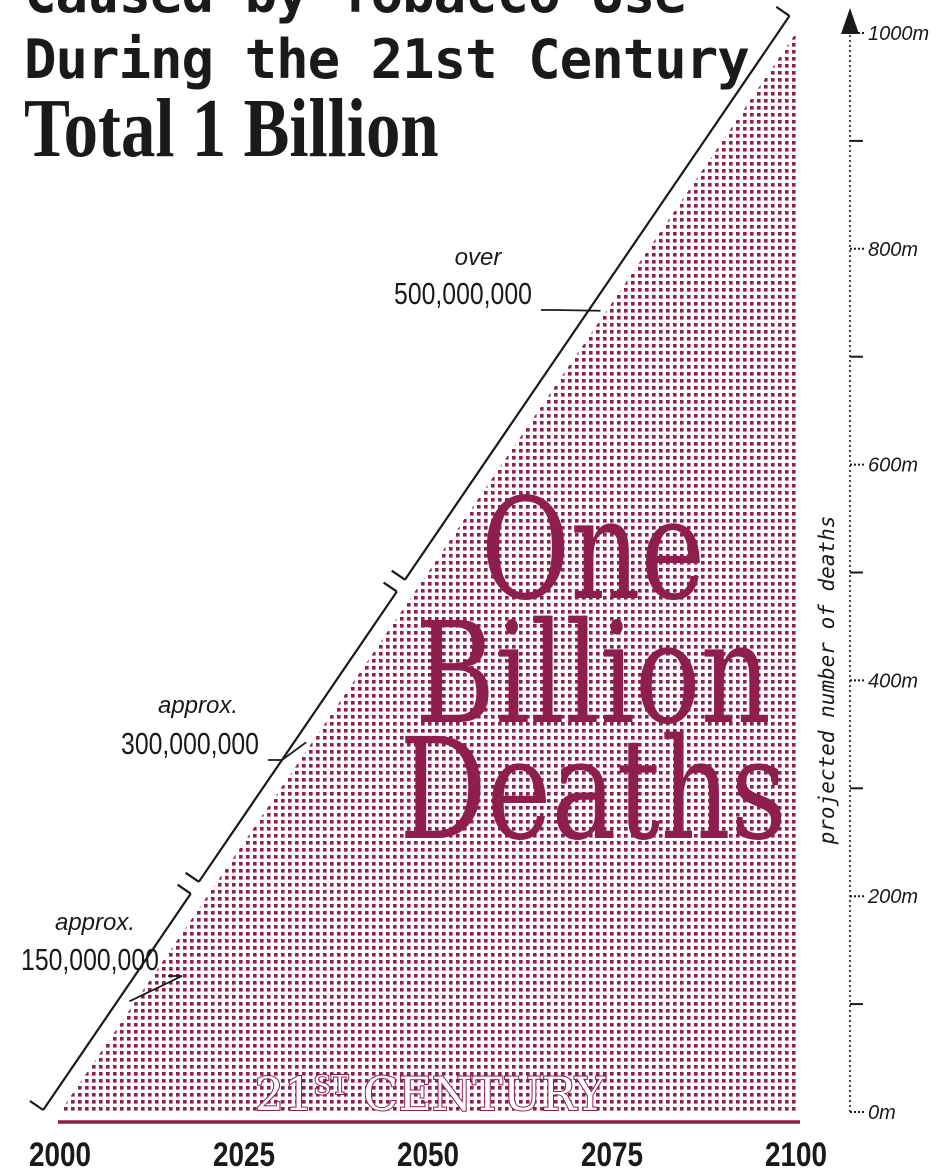  Describe the element at coordinates (593, 674) in the screenshot. I see `area-label-line-2: Billion` at that location.